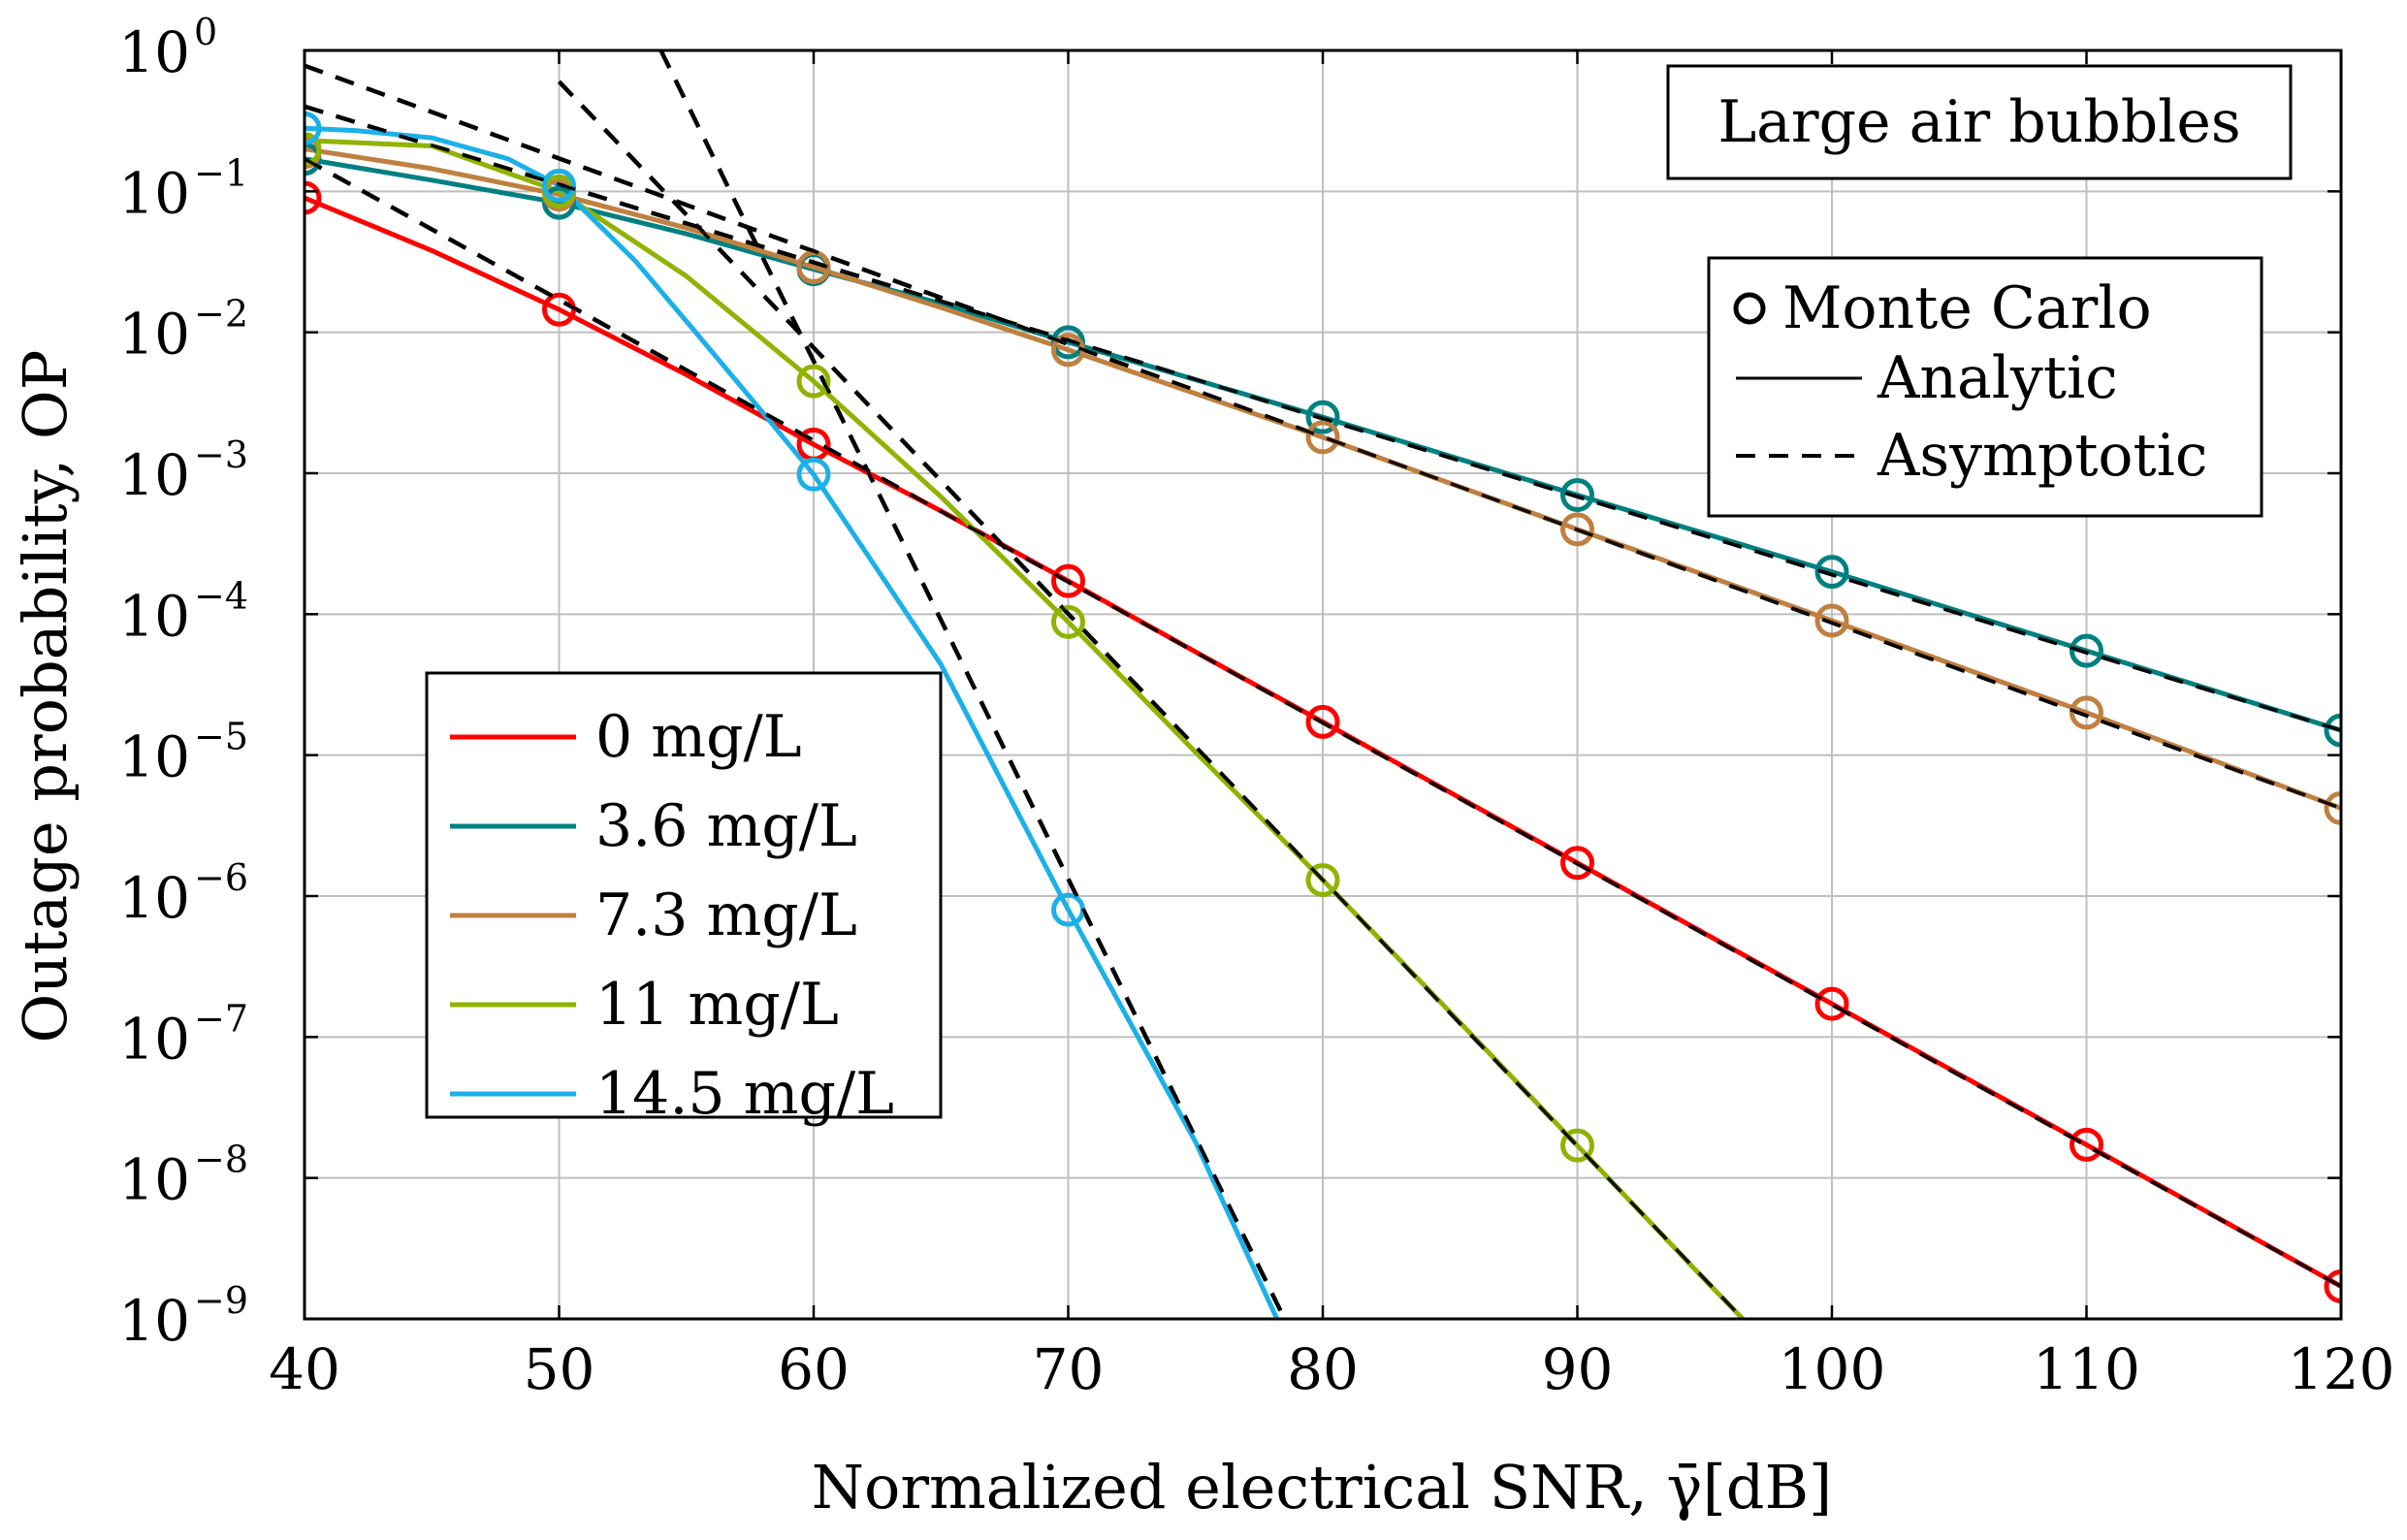 The width and height of the screenshot is (2407, 1540). I want to click on y-tick-label: 10 −8, so click(183, 1176).